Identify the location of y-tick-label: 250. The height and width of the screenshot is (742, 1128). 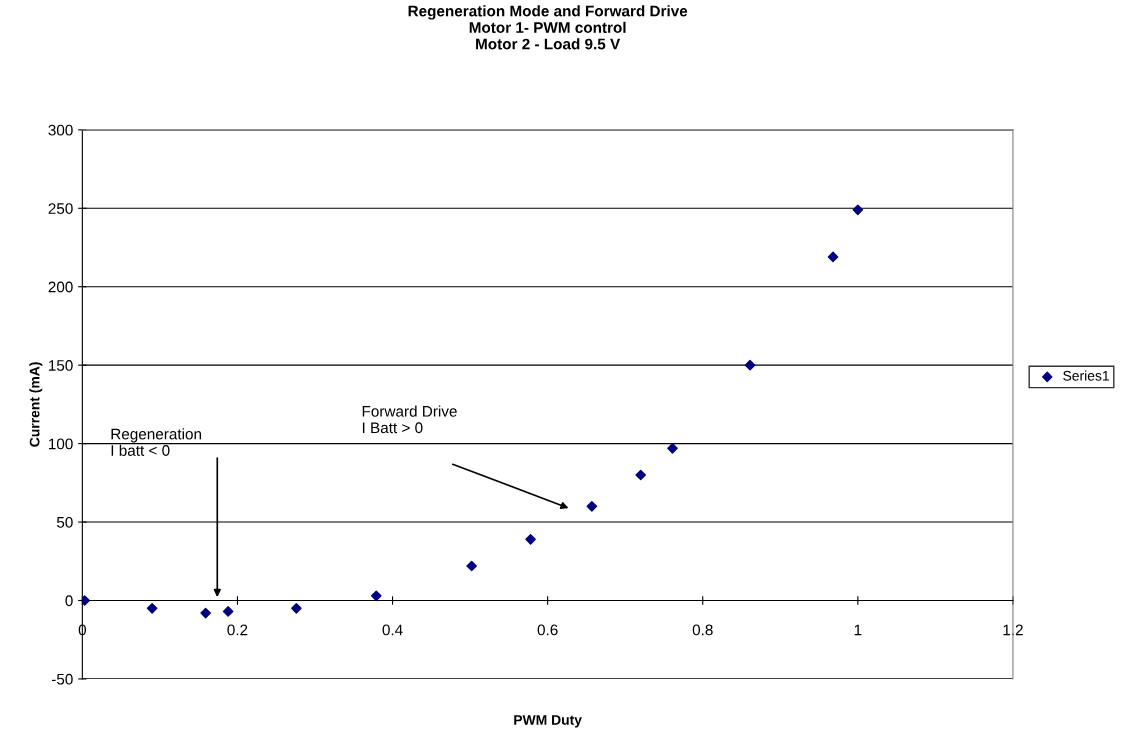
(60, 208).